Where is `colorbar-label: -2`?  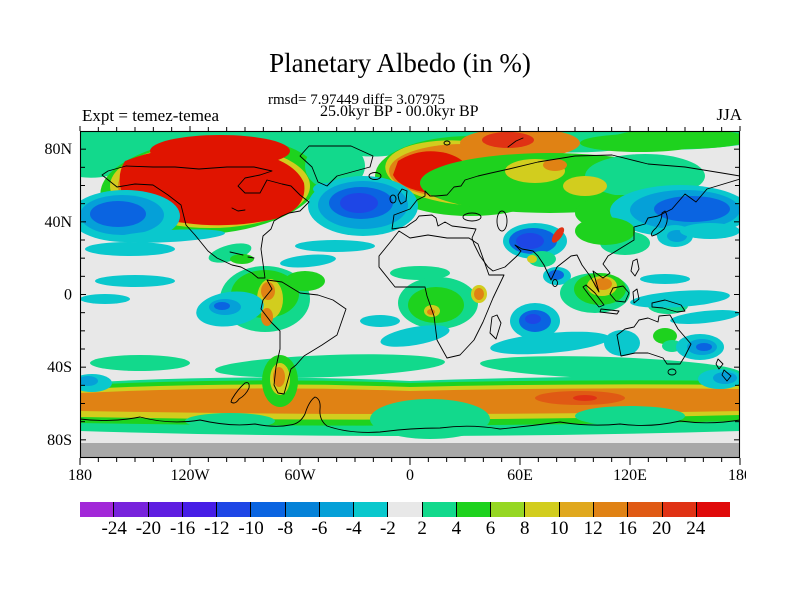 colorbar-label: -2 is located at coordinates (387, 528).